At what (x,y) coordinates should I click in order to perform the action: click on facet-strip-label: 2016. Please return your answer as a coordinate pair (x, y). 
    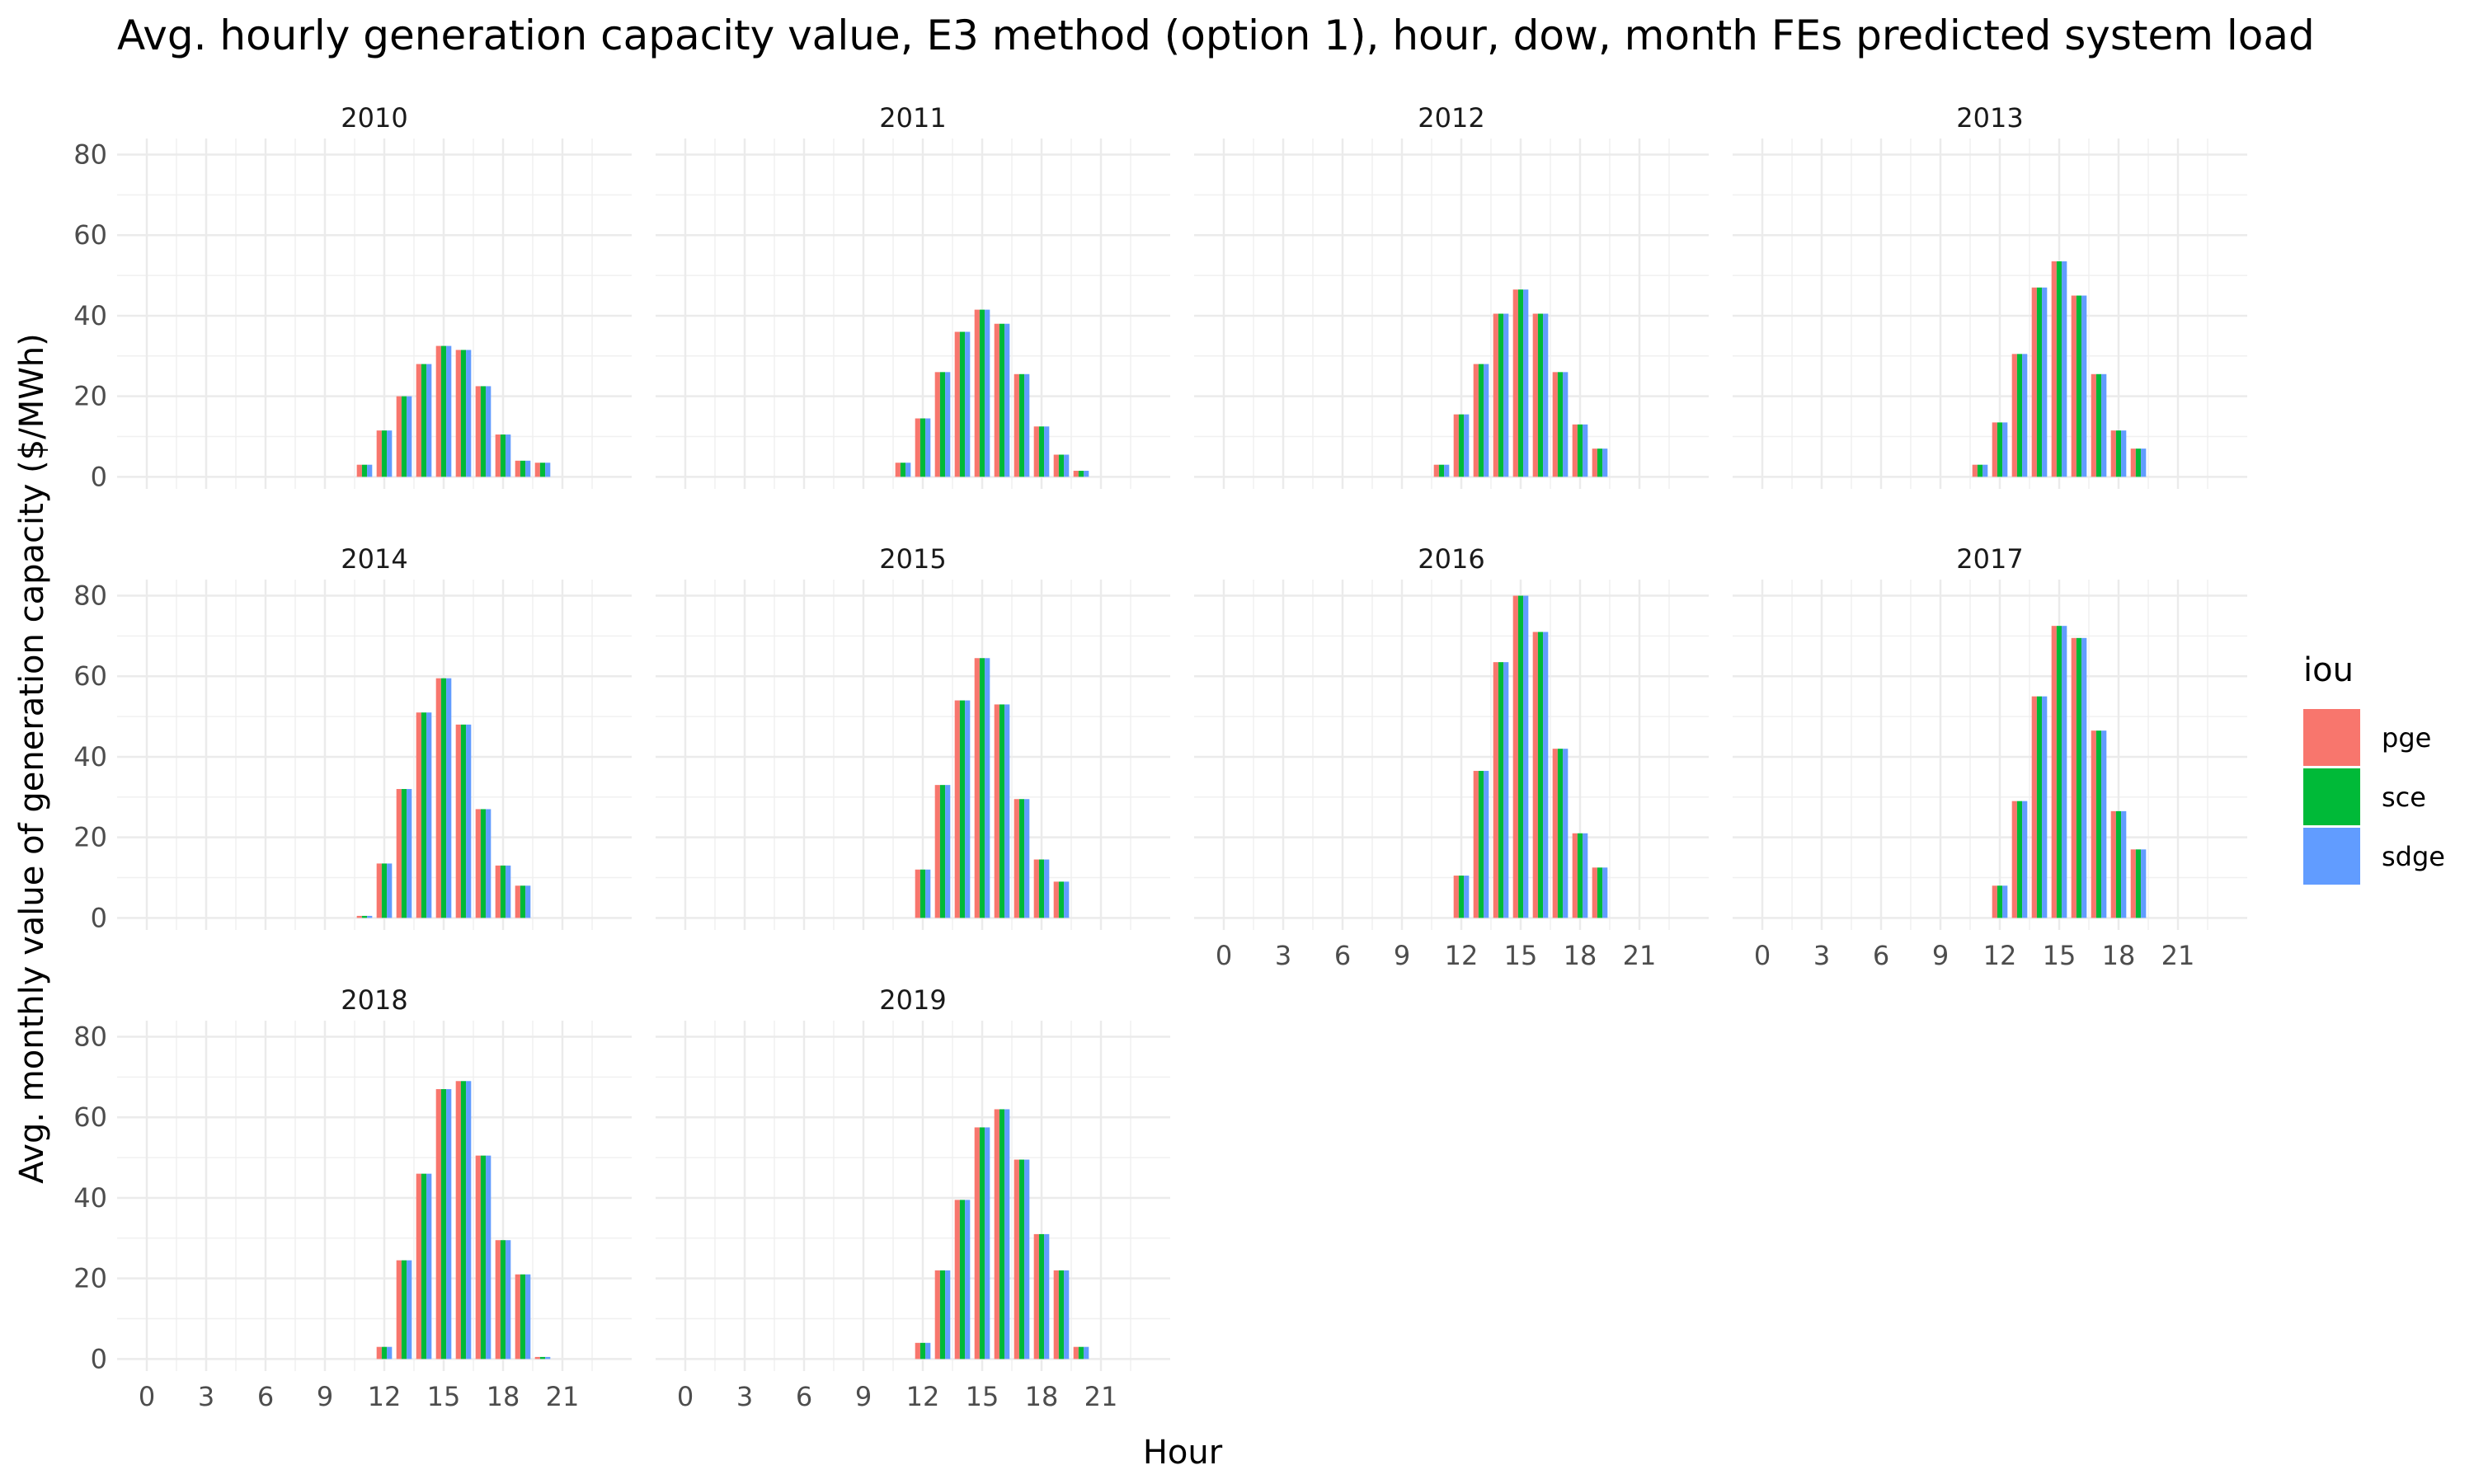
    Looking at the image, I should click on (1451, 559).